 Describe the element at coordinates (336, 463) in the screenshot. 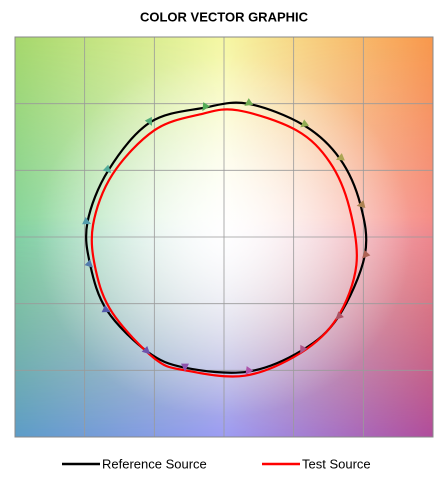

I see `legend-label: Test Source` at that location.